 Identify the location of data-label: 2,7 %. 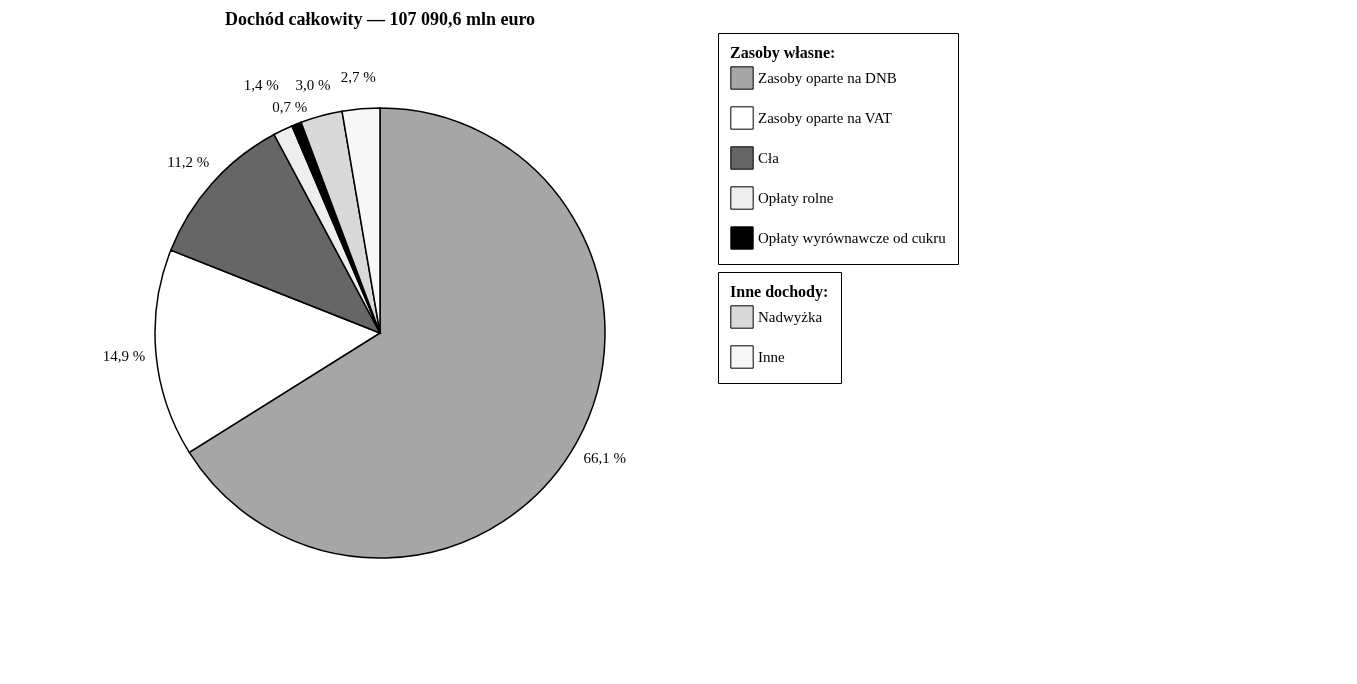
(358, 76).